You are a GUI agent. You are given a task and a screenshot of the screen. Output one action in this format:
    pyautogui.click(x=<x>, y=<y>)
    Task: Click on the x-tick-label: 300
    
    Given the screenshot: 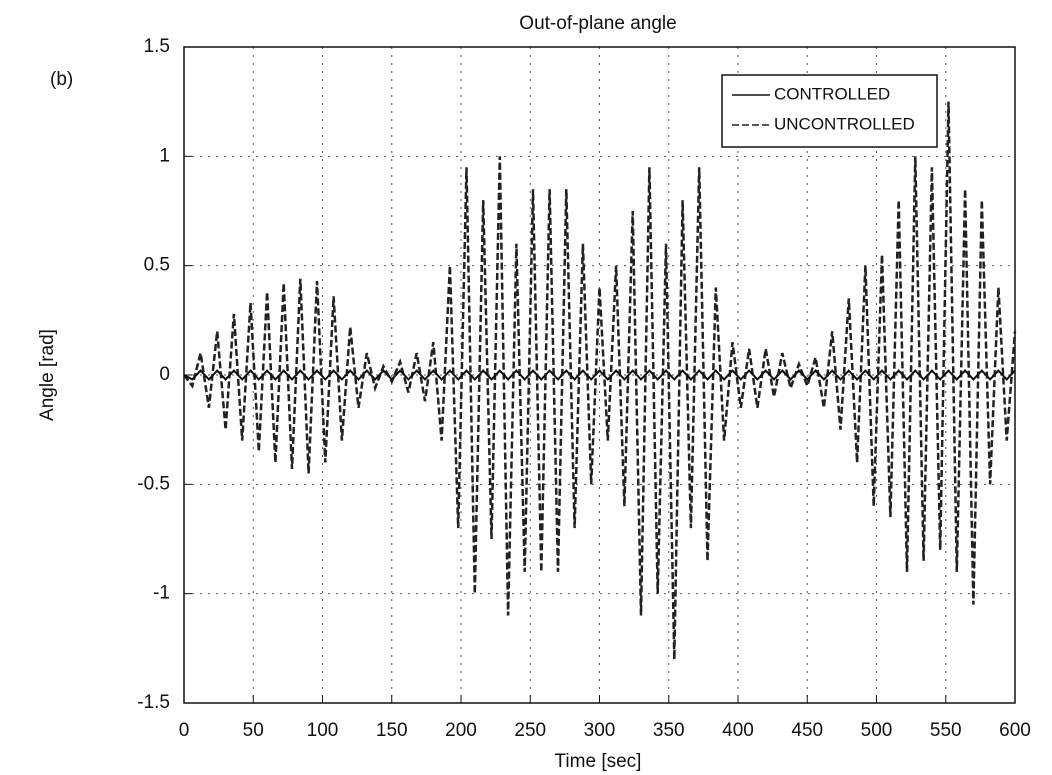 What is the action you would take?
    pyautogui.click(x=600, y=730)
    